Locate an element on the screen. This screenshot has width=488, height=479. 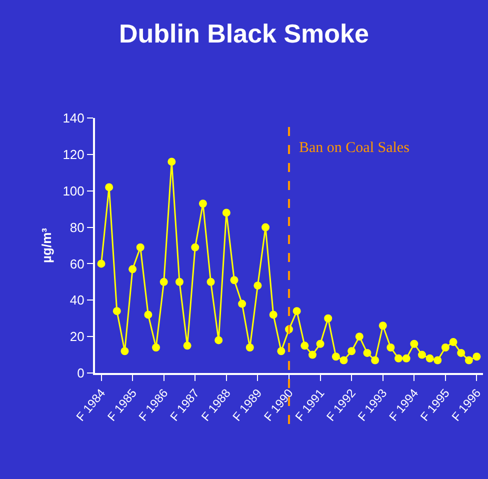
y-tick-label: 120 is located at coordinates (73, 154).